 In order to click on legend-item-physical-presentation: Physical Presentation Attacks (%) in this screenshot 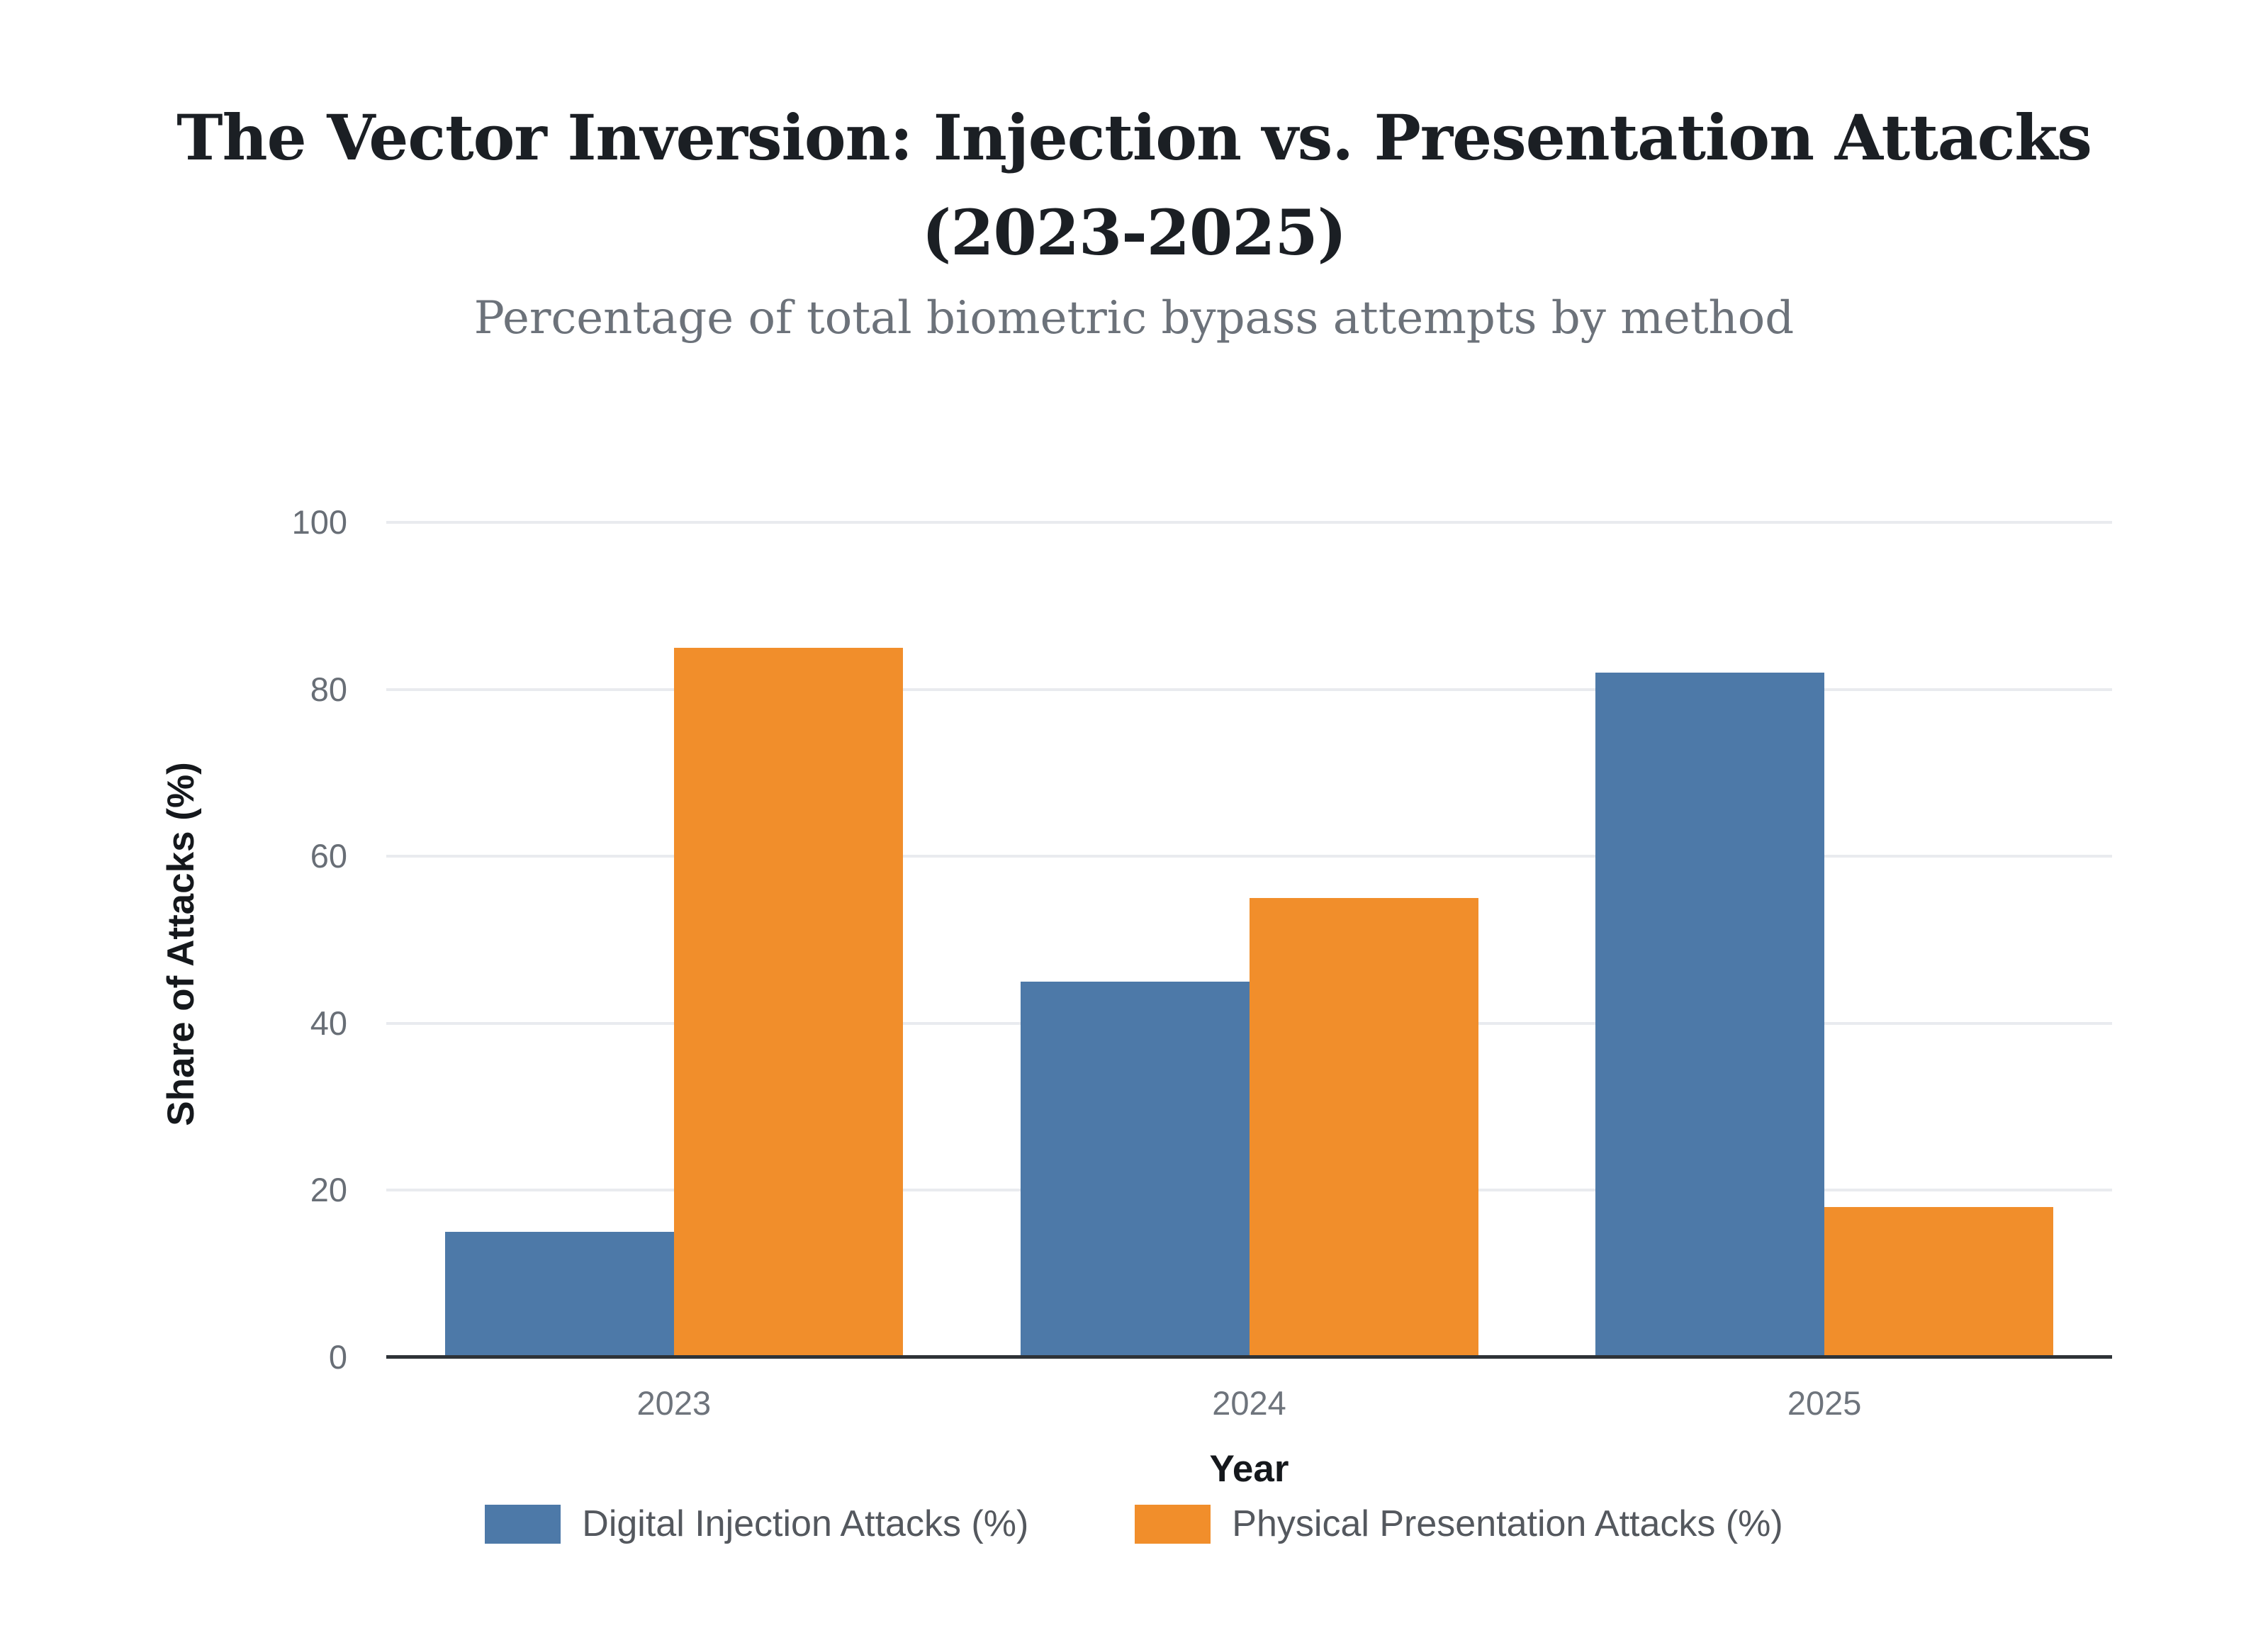, I will do `click(1459, 1523)`.